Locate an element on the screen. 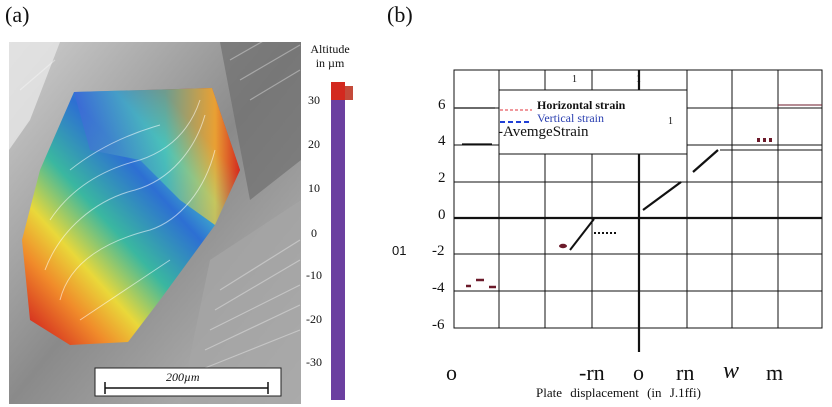  panel-a-label: (a) is located at coordinates (17, 14).